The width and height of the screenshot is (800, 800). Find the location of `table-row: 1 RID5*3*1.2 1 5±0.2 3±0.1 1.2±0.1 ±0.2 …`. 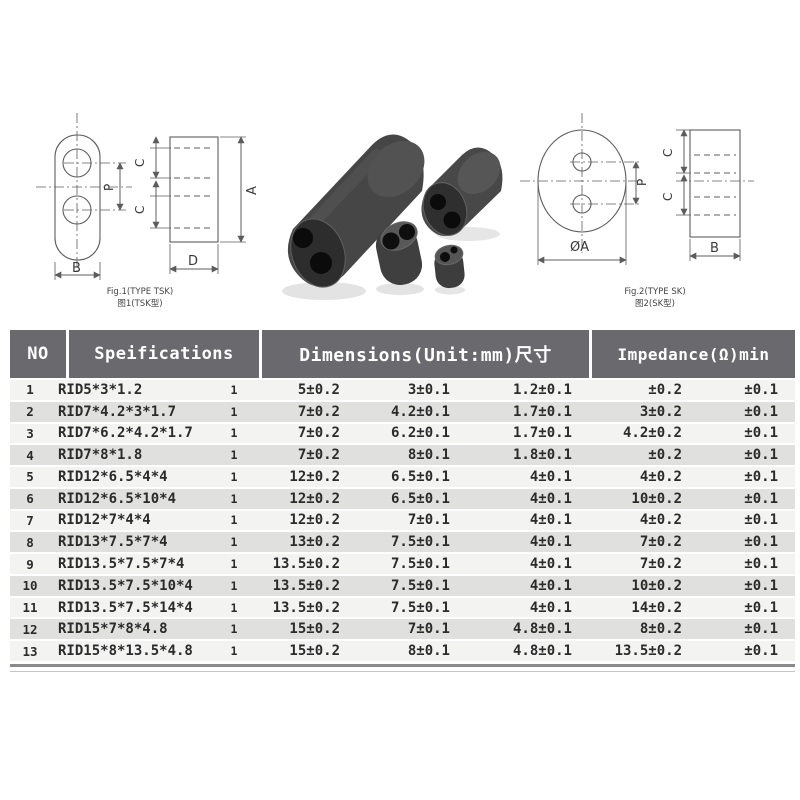

table-row: 1 RID5*3*1.2 1 5±0.2 3±0.1 1.2±0.1 ±0.2 … is located at coordinates (402, 391).